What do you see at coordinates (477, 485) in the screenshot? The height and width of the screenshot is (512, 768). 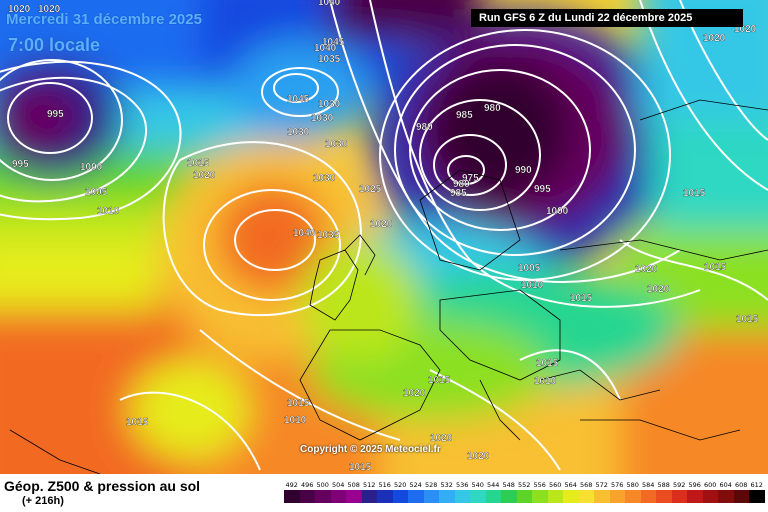 I see `scale-label: 540` at bounding box center [477, 485].